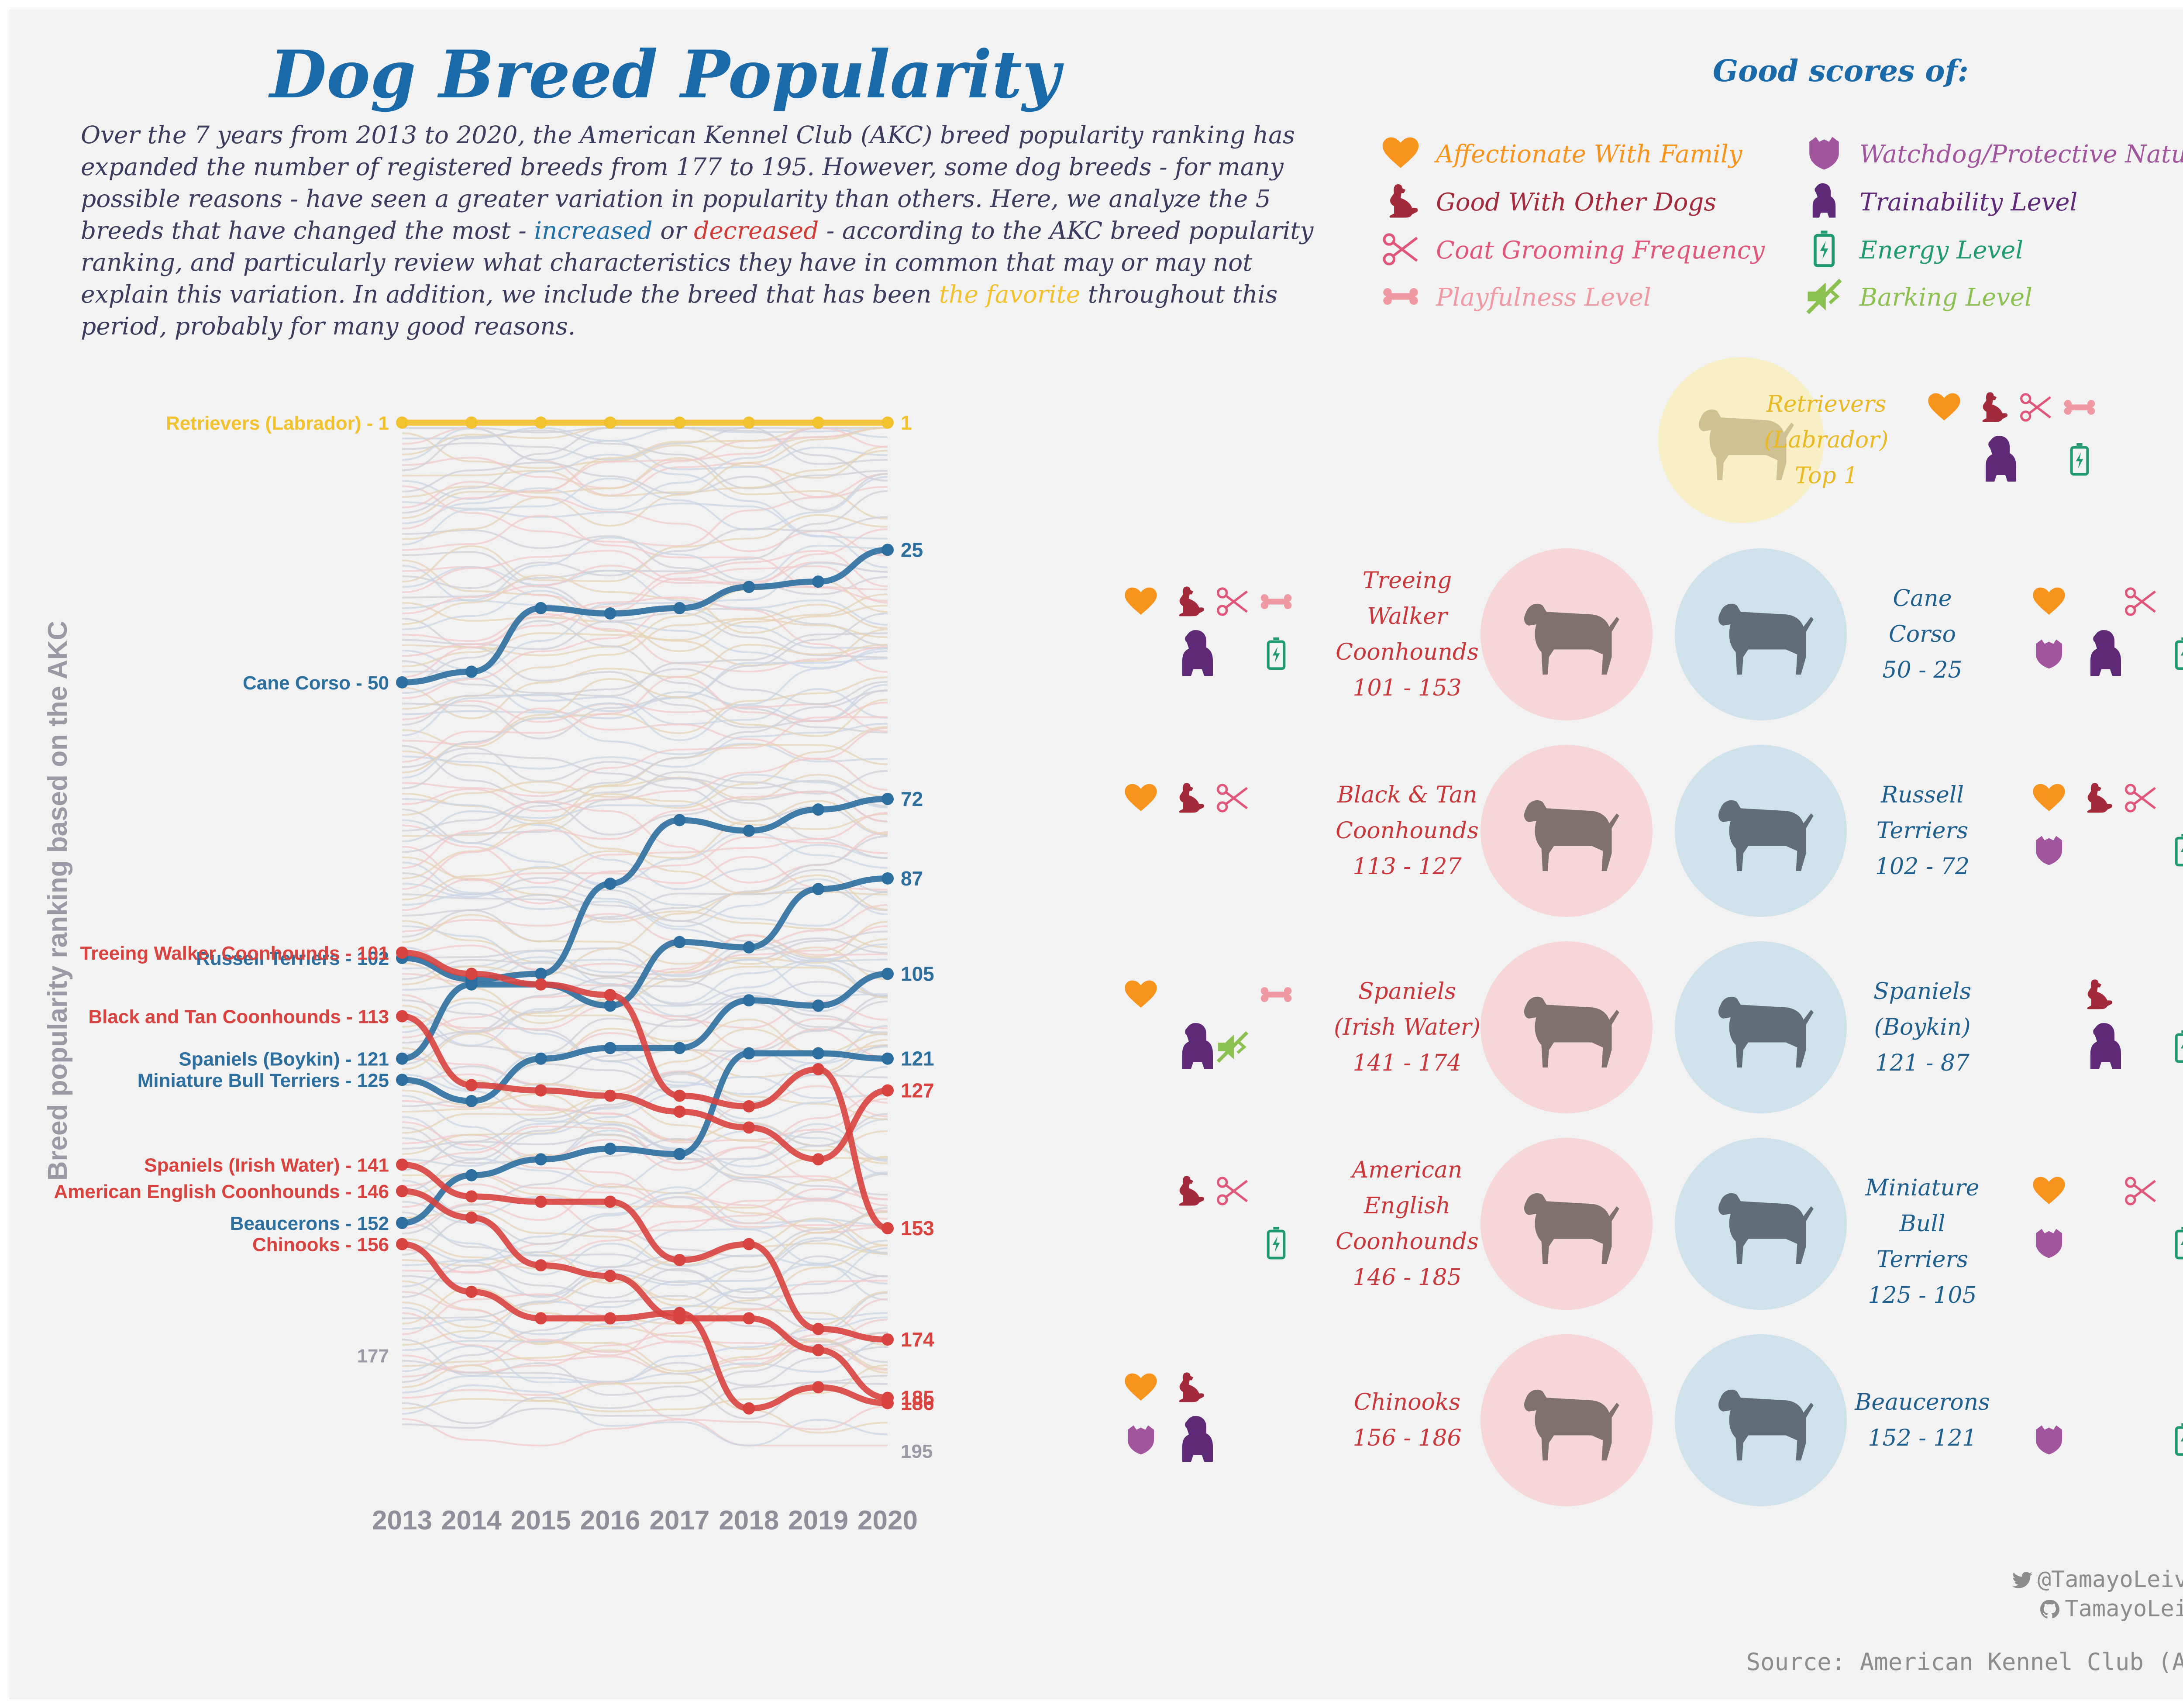 This screenshot has width=2183, height=1708. What do you see at coordinates (645, 423) in the screenshot?
I see `series-retrievers-labrador-` at bounding box center [645, 423].